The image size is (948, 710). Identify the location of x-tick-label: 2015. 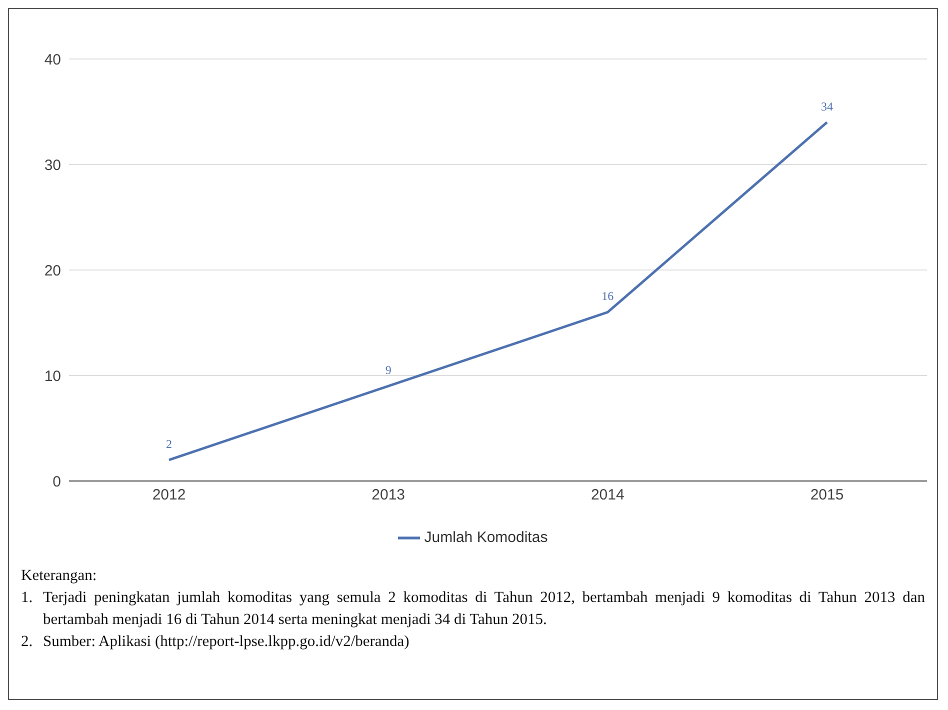
(827, 495).